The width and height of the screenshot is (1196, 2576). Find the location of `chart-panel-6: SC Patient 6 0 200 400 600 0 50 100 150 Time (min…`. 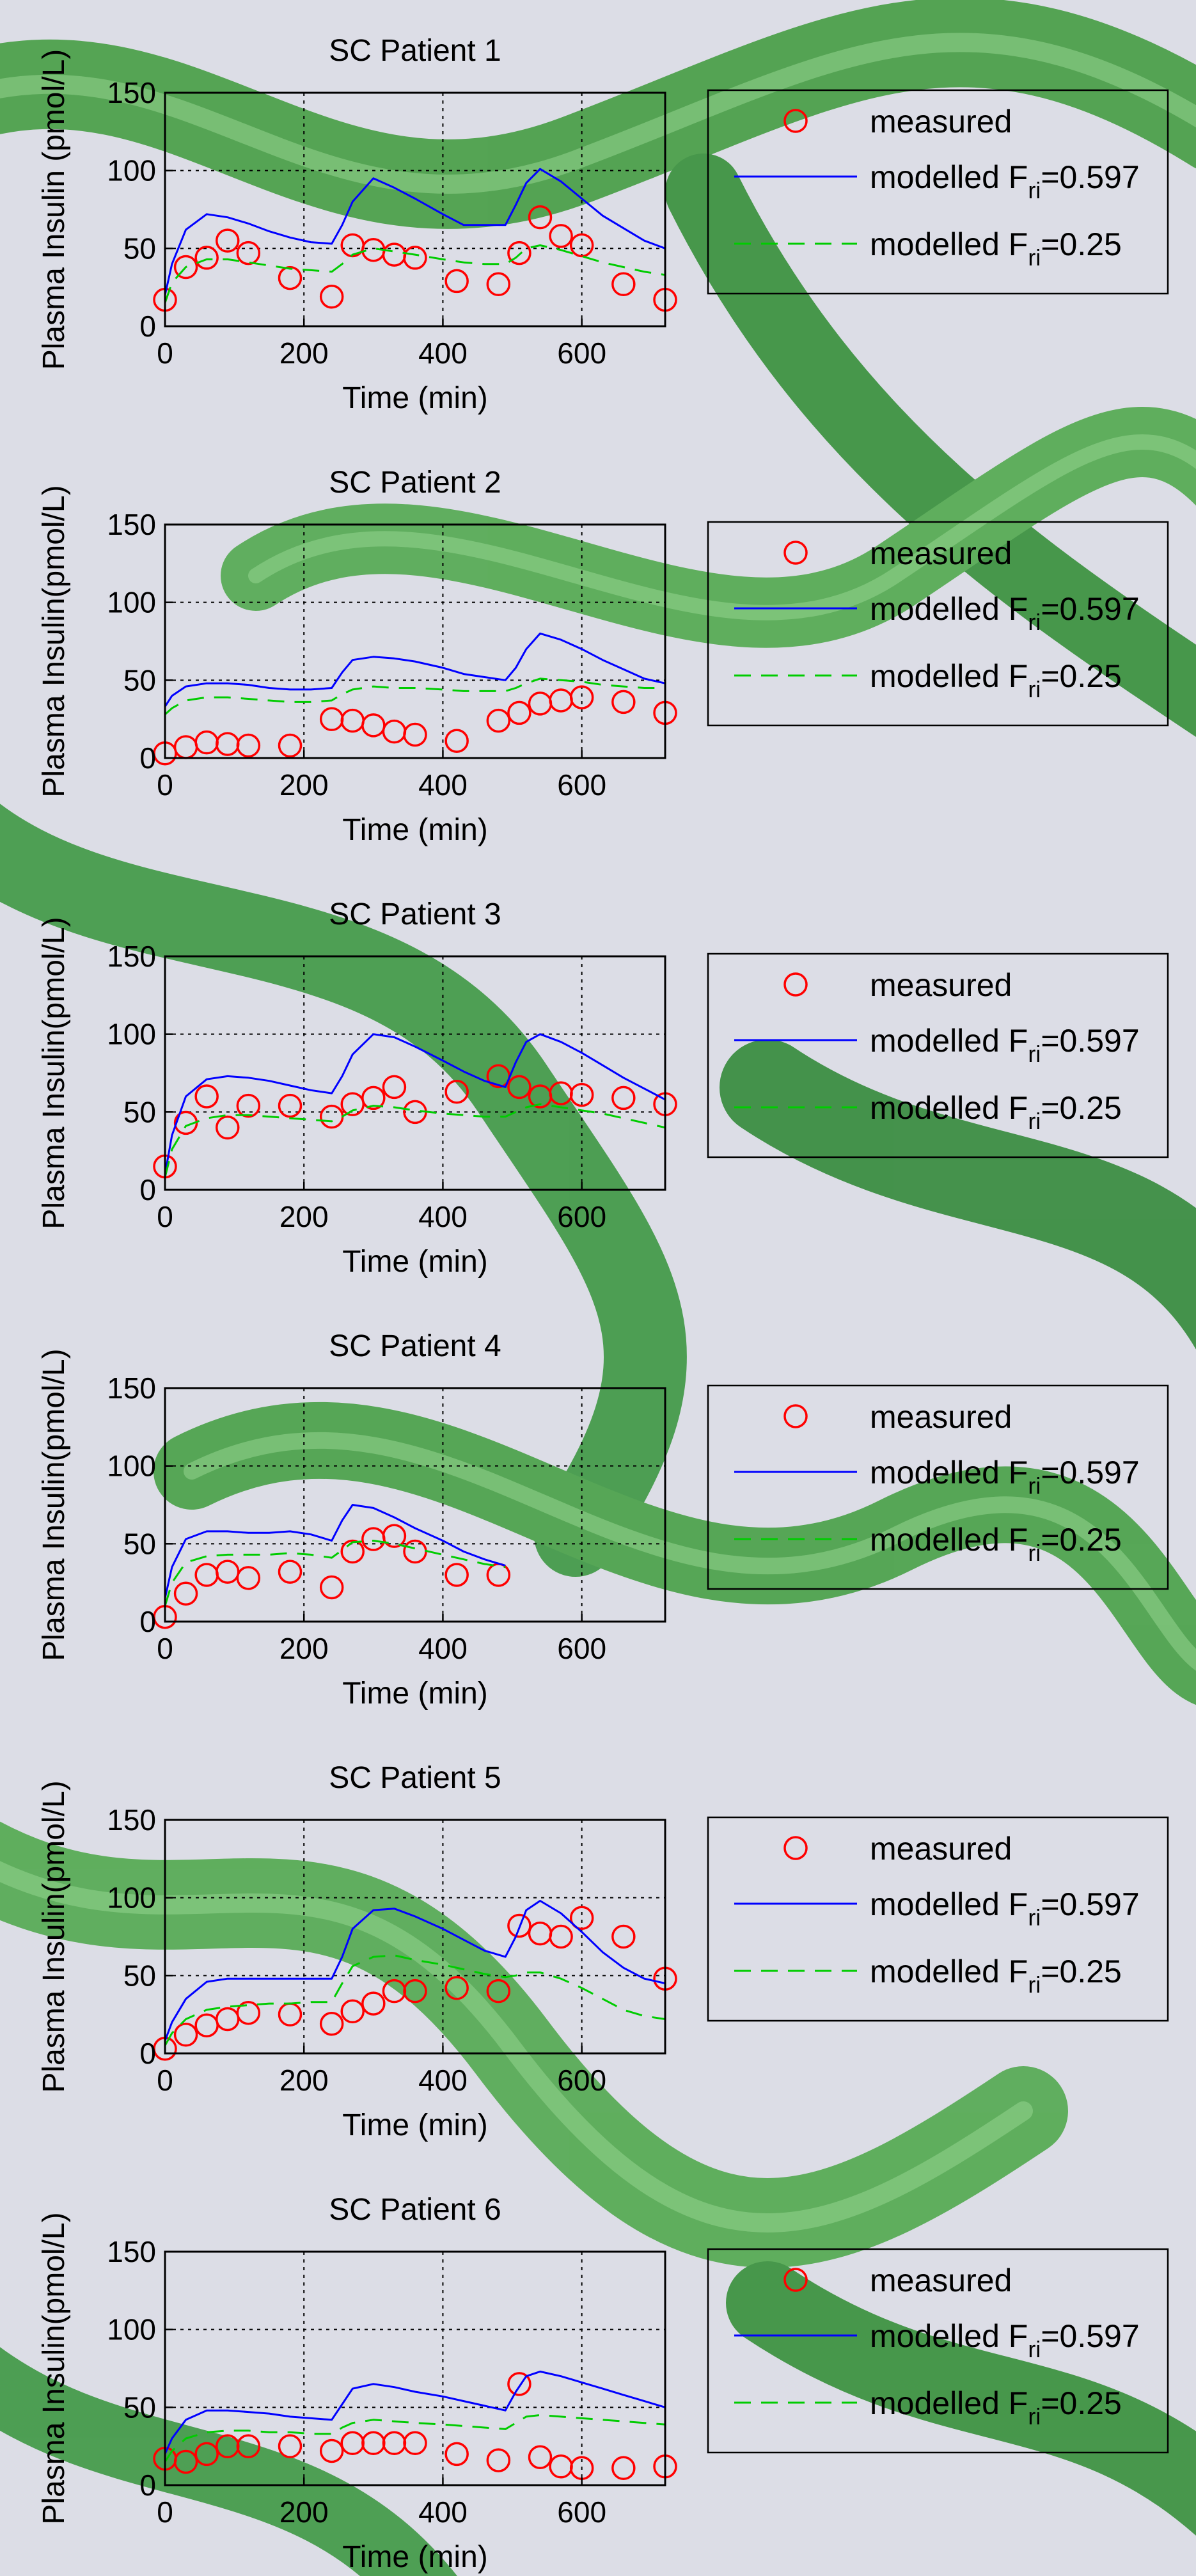

chart-panel-6: SC Patient 6 0 200 400 600 0 50 100 150 Time (min… is located at coordinates (603, 2383).